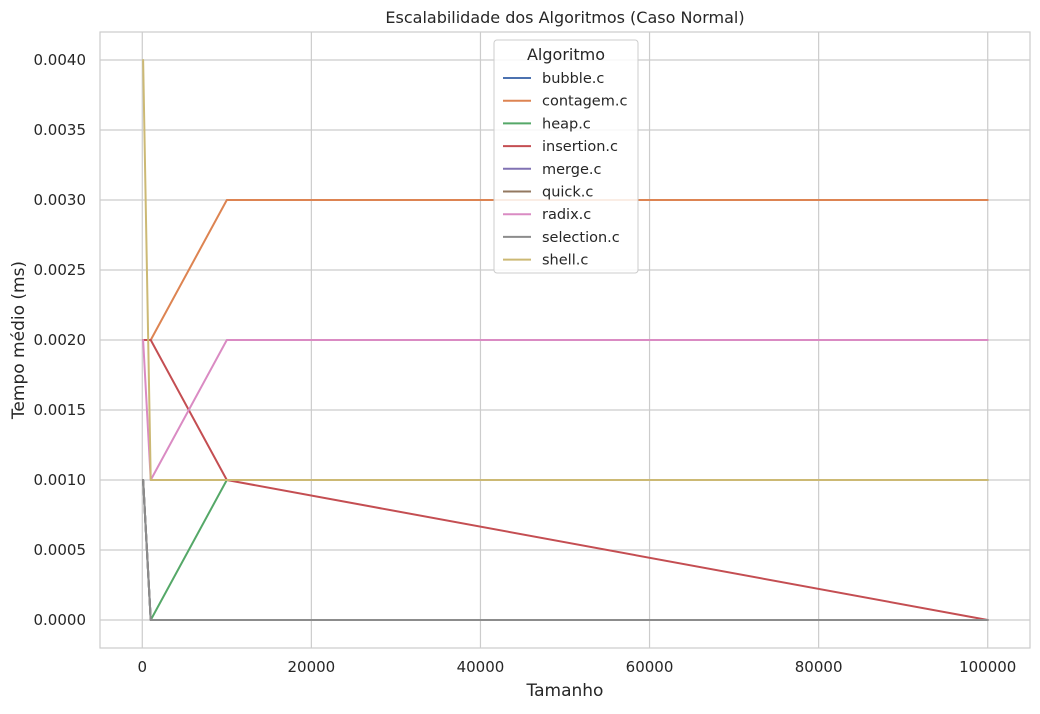  I want to click on x-tick-label: 40000, so click(481, 667).